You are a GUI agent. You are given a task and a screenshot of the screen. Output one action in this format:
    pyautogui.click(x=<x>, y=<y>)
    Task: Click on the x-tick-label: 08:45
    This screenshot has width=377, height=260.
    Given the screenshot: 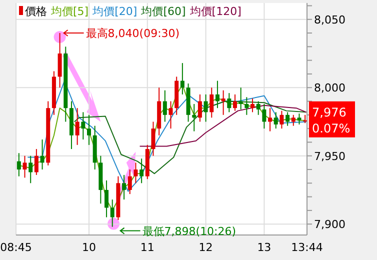 What is the action you would take?
    pyautogui.click(x=16, y=247)
    